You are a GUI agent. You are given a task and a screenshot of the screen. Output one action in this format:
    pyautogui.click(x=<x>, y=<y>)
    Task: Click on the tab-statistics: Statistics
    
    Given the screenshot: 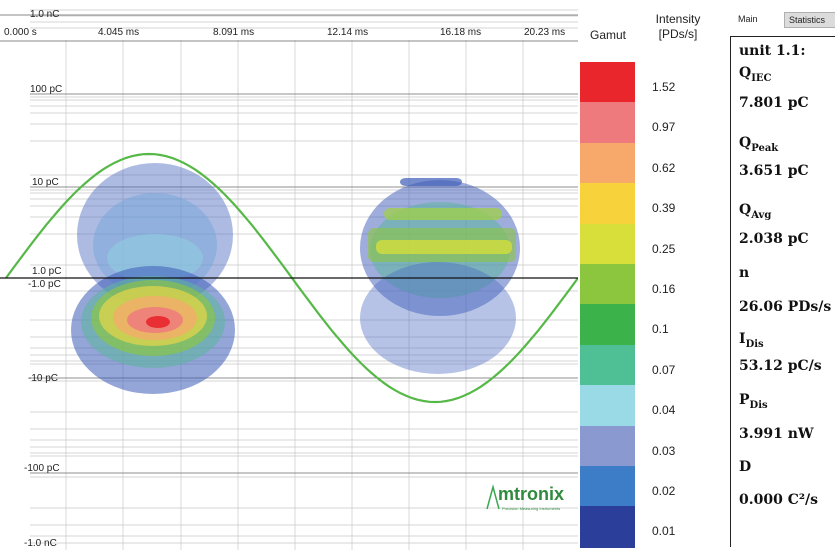 What is the action you would take?
    pyautogui.click(x=809, y=20)
    